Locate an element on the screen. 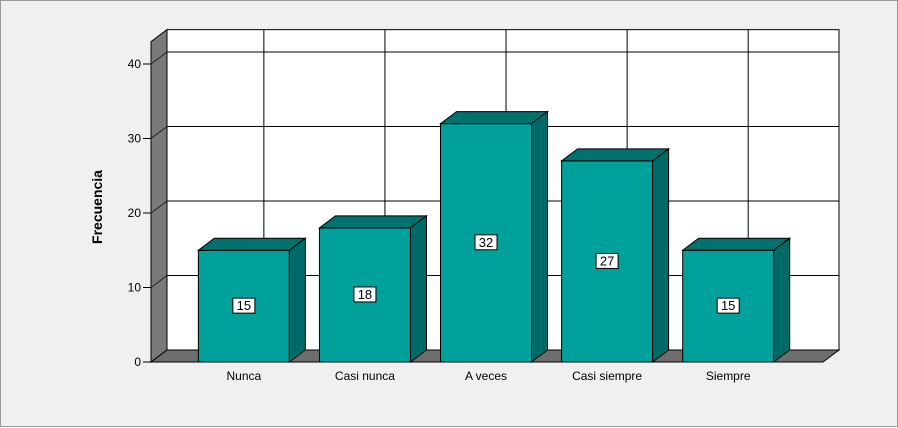  x-tick-label: Siempre is located at coordinates (728, 376).